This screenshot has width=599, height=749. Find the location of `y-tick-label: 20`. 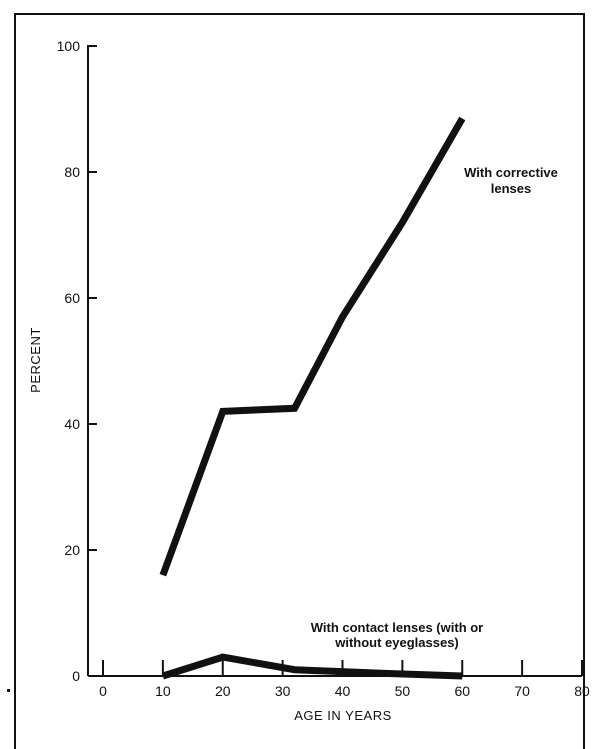

y-tick-label: 20 is located at coordinates (72, 550).